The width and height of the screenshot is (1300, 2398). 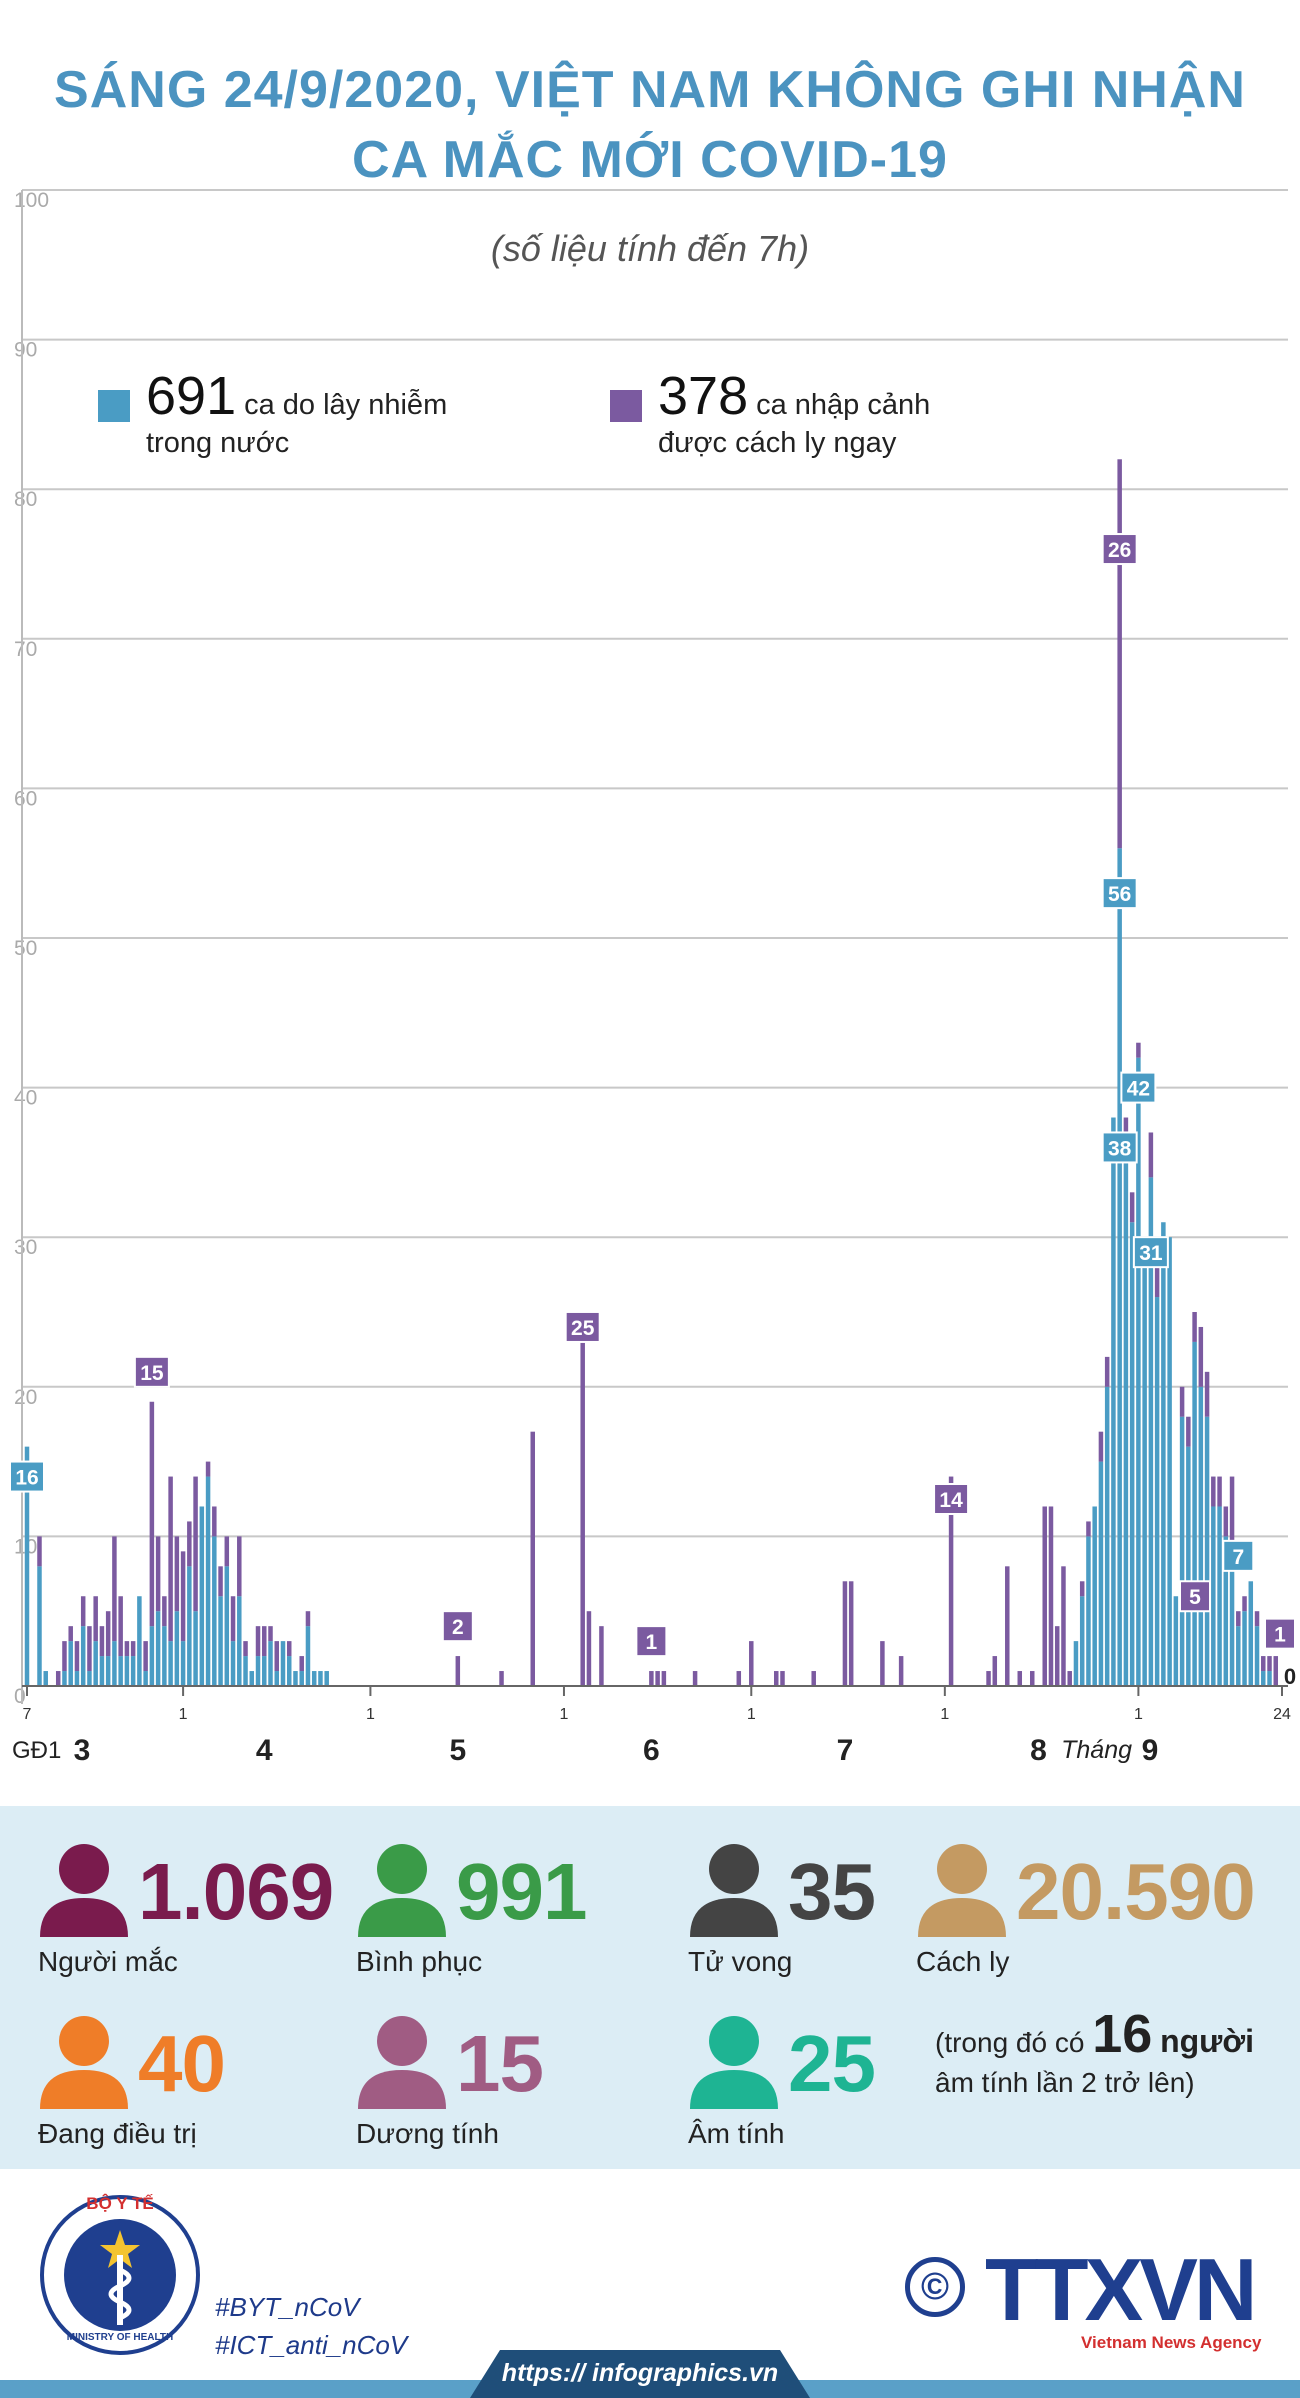 What do you see at coordinates (1290, 1676) in the screenshot?
I see `end-value-label: 0` at bounding box center [1290, 1676].